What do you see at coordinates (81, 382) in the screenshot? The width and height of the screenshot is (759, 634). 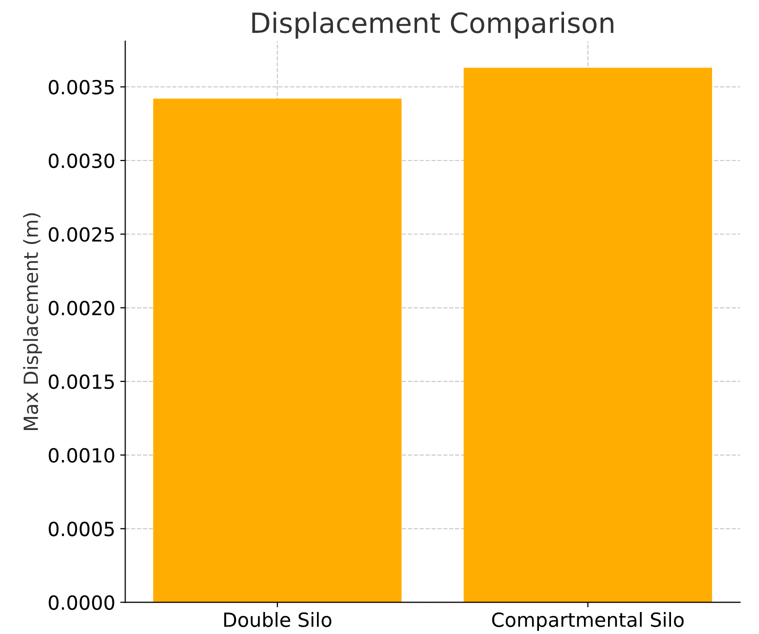 I see `y-tick-label: 0.0015` at bounding box center [81, 382].